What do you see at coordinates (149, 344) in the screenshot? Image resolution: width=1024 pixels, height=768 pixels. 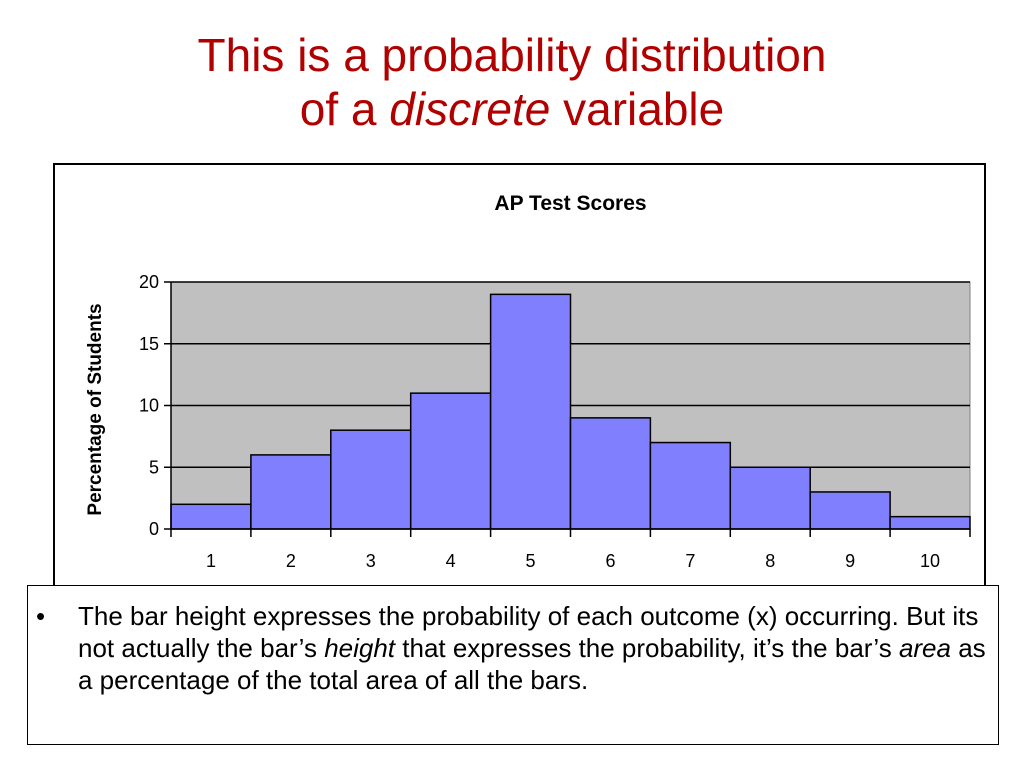 I see `y-tick-label: 15` at bounding box center [149, 344].